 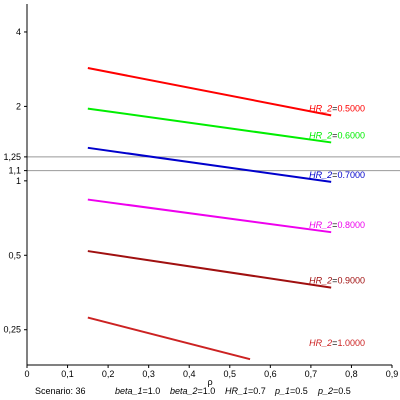 I want to click on reference-lines, so click(x=213, y=164).